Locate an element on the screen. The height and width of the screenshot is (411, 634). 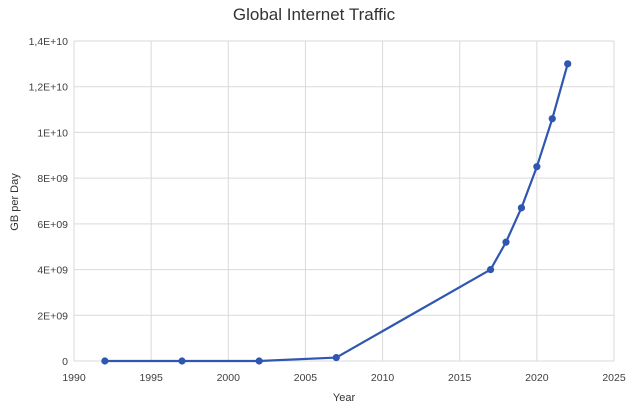
x-tick-label: 1990 is located at coordinates (74, 378).